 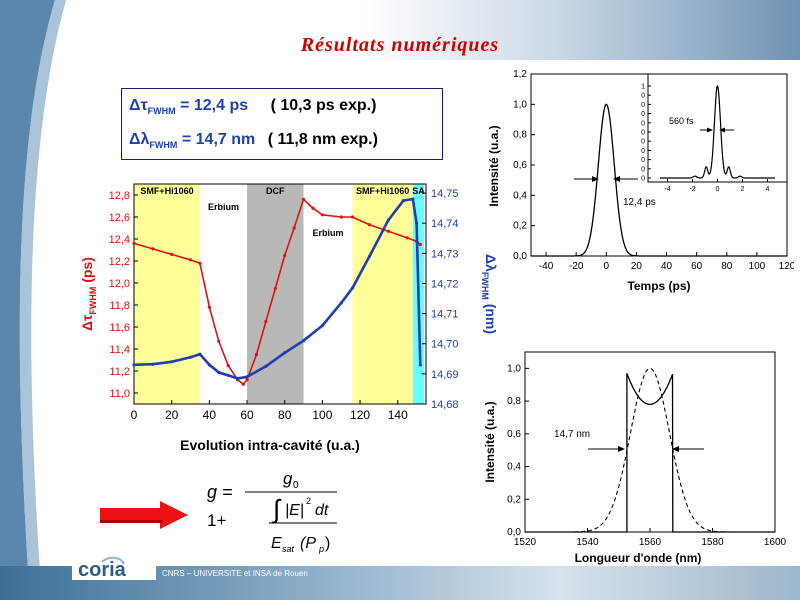 What do you see at coordinates (650, 453) in the screenshot?
I see `computed-spectrum-curve` at bounding box center [650, 453].